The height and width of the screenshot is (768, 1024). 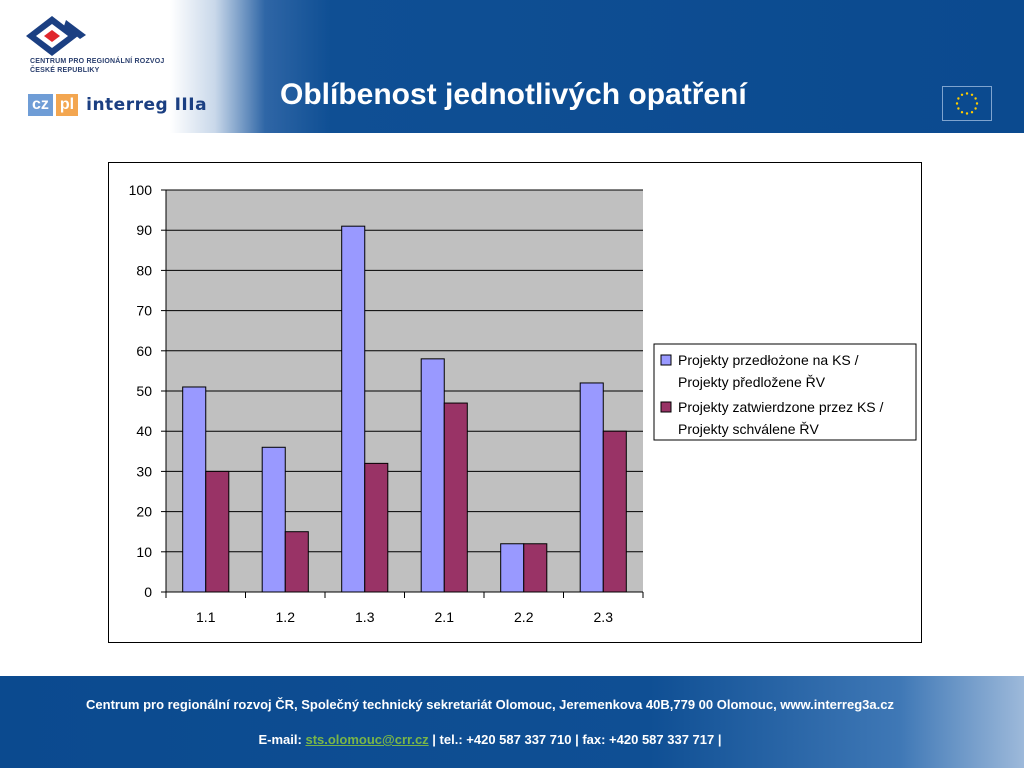 What do you see at coordinates (144, 512) in the screenshot?
I see `y-tick-label: 20` at bounding box center [144, 512].